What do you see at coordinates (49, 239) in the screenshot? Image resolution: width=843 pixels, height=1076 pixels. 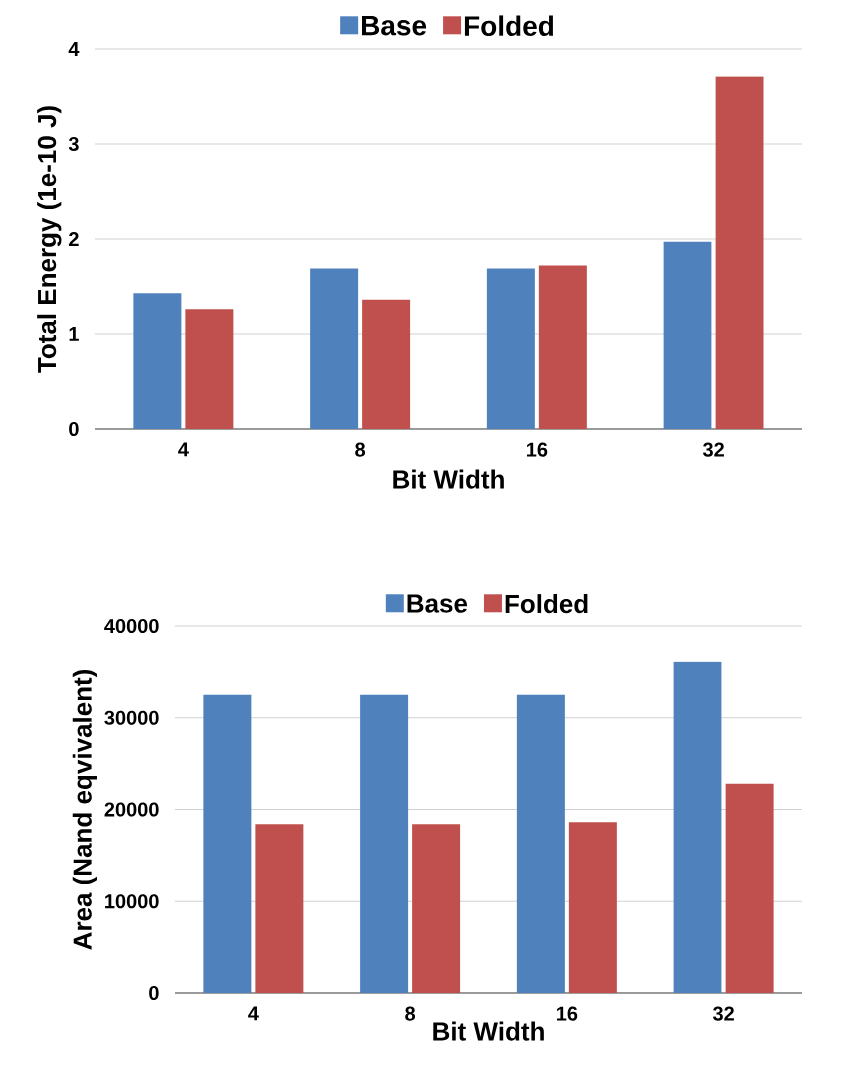 I see `y-axis-title: Total Energy (1e-10 J)` at bounding box center [49, 239].